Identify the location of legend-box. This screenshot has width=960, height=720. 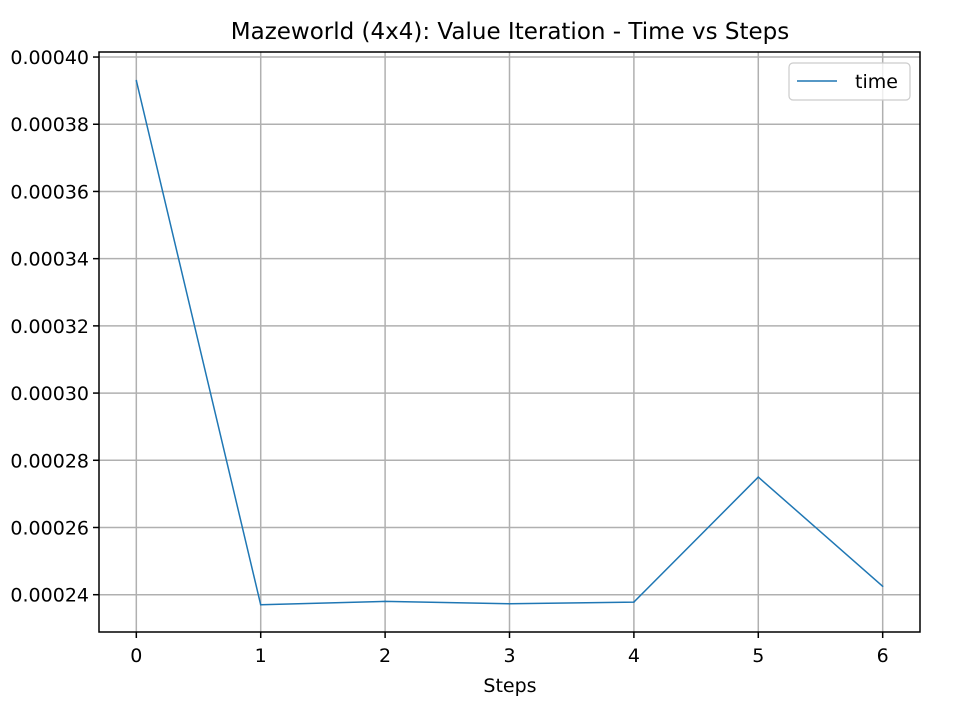
(849, 81).